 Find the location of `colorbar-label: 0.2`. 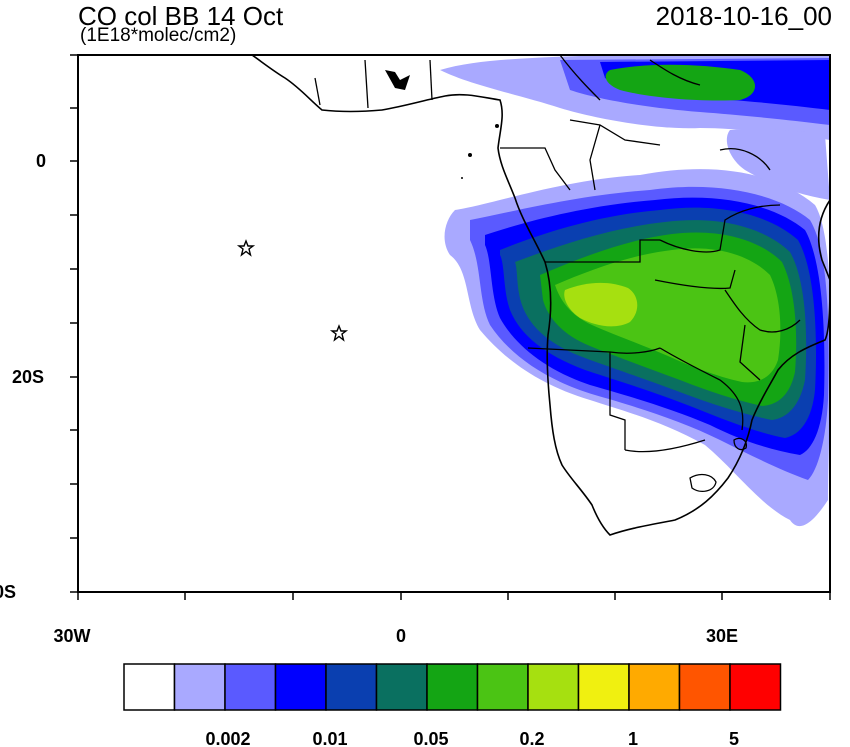

colorbar-label: 0.2 is located at coordinates (531, 738).